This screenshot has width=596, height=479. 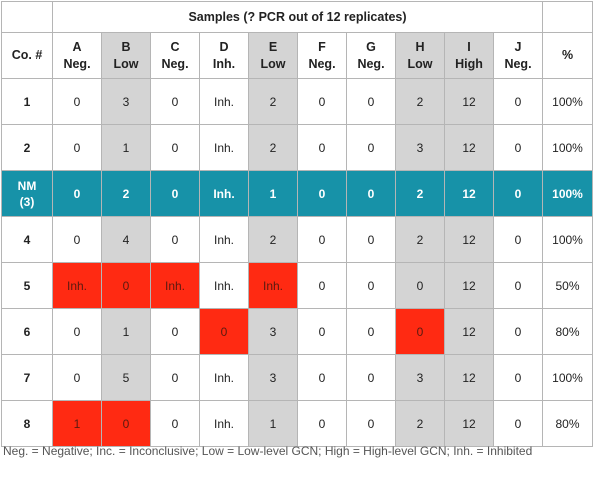 What do you see at coordinates (567, 285) in the screenshot?
I see `cell-pct: 50%` at bounding box center [567, 285].